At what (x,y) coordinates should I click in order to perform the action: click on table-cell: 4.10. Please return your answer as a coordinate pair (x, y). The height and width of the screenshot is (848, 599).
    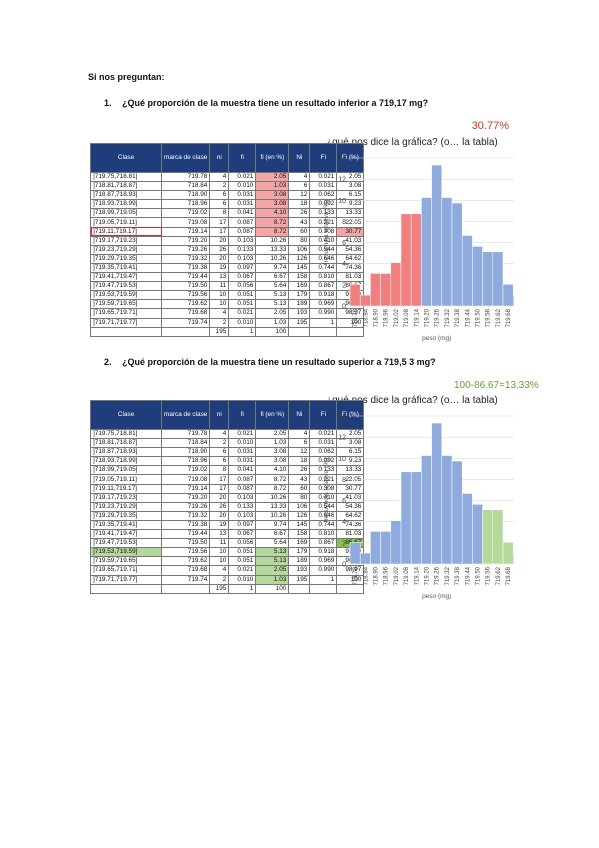
    Looking at the image, I should click on (272, 213).